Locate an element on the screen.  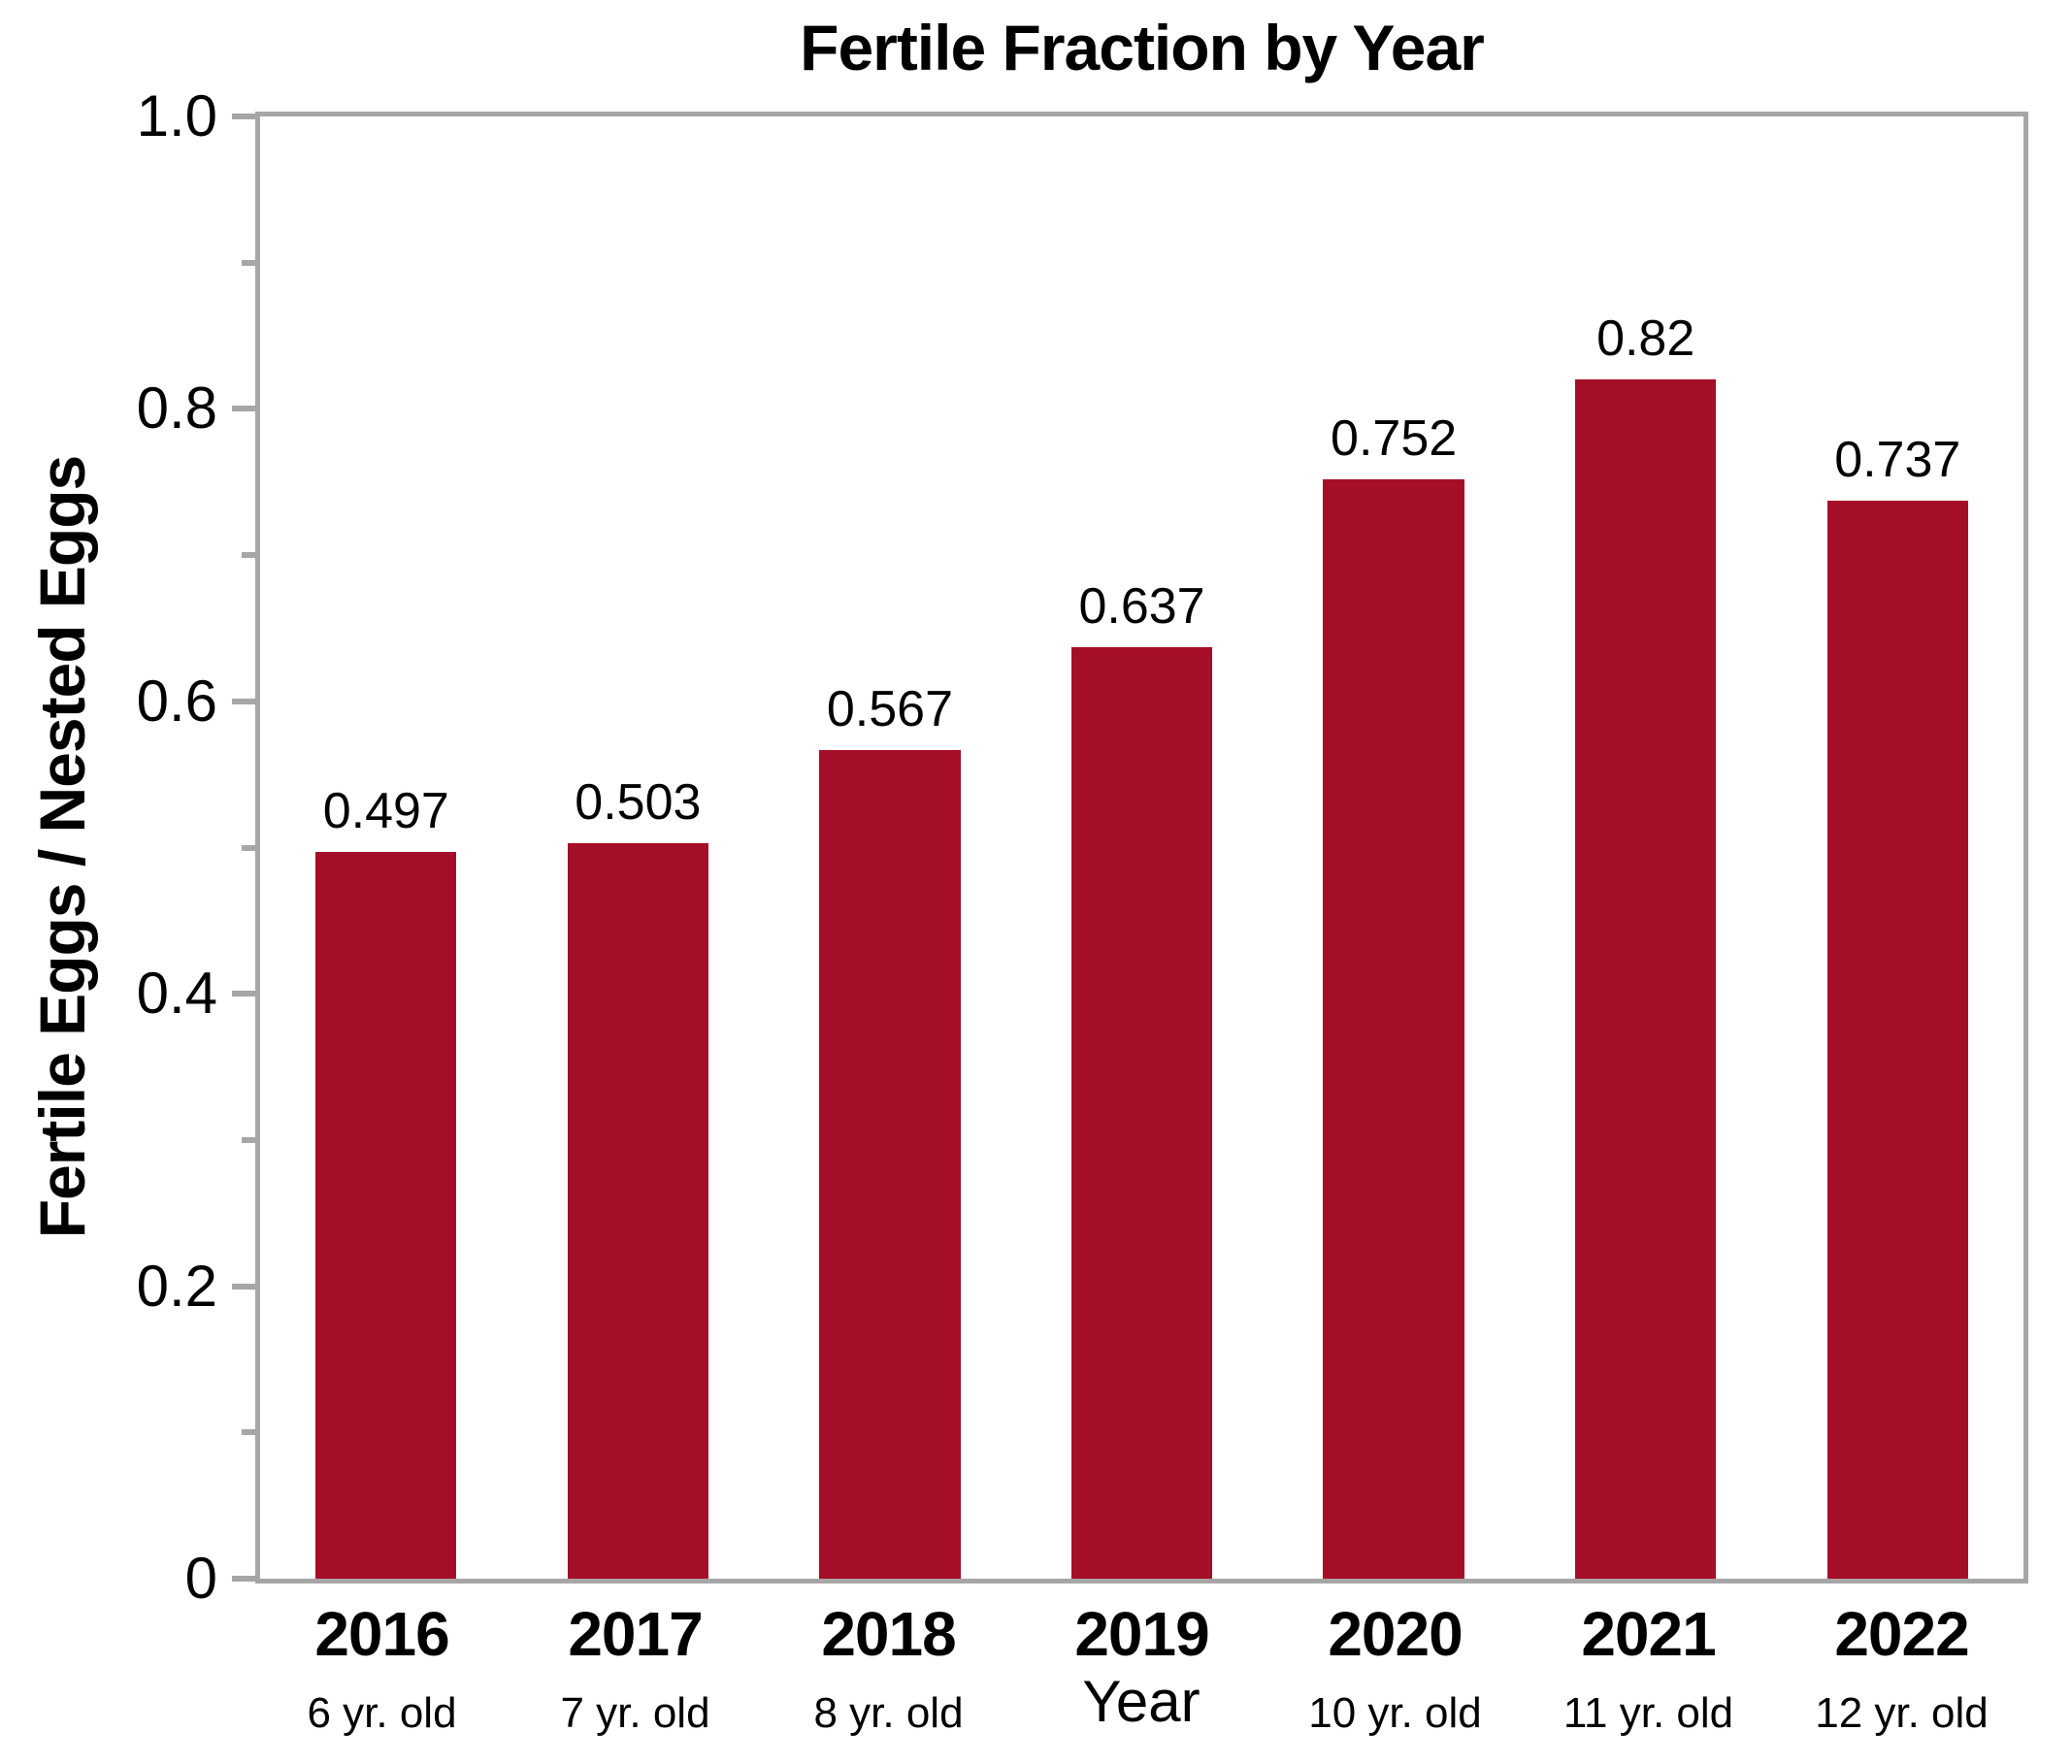
y-axis-labels: 1.0 0.8 0.6 0.4 0.2 0 is located at coordinates (109, 847).